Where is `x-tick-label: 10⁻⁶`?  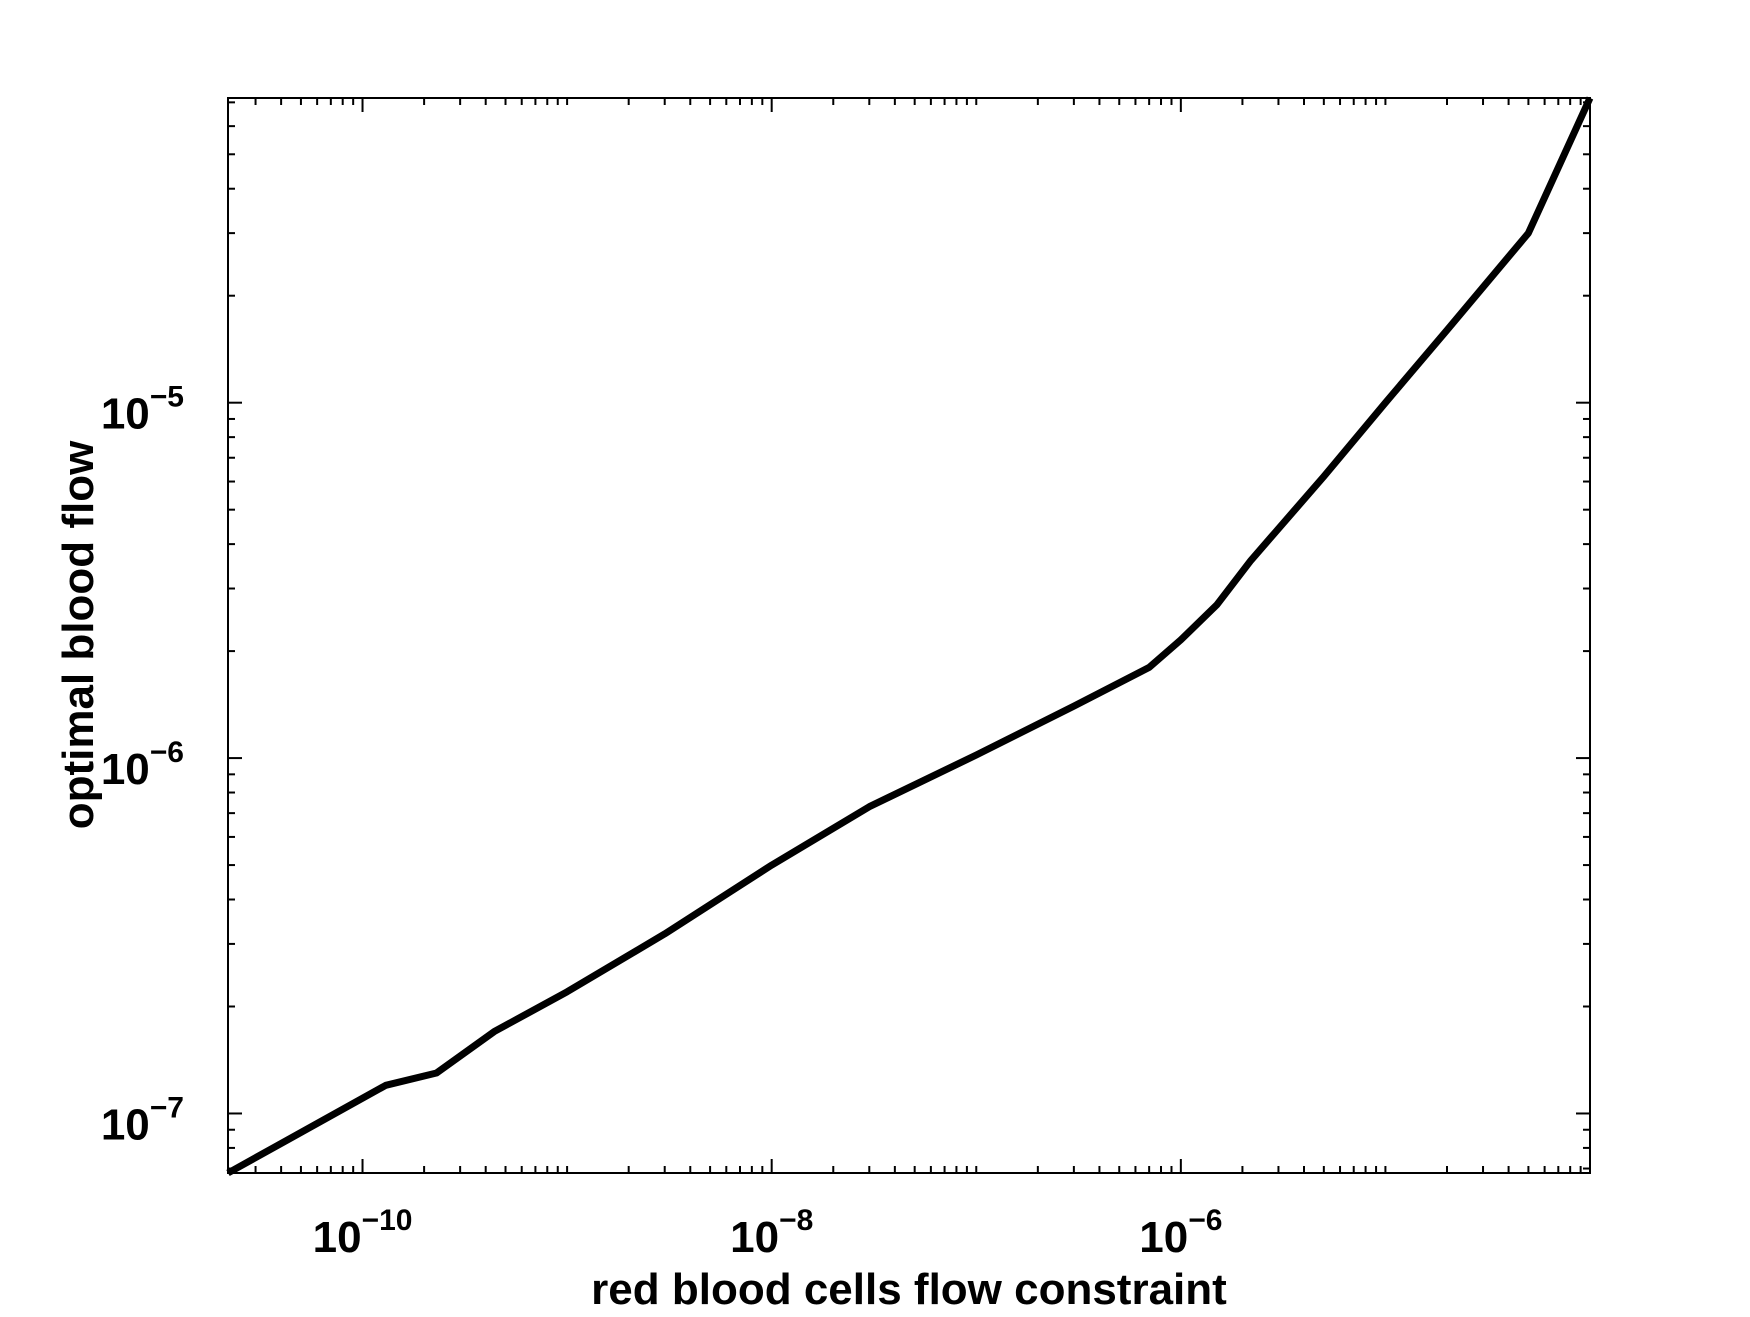 x-tick-label: 10⁻⁶ is located at coordinates (1180, 1233).